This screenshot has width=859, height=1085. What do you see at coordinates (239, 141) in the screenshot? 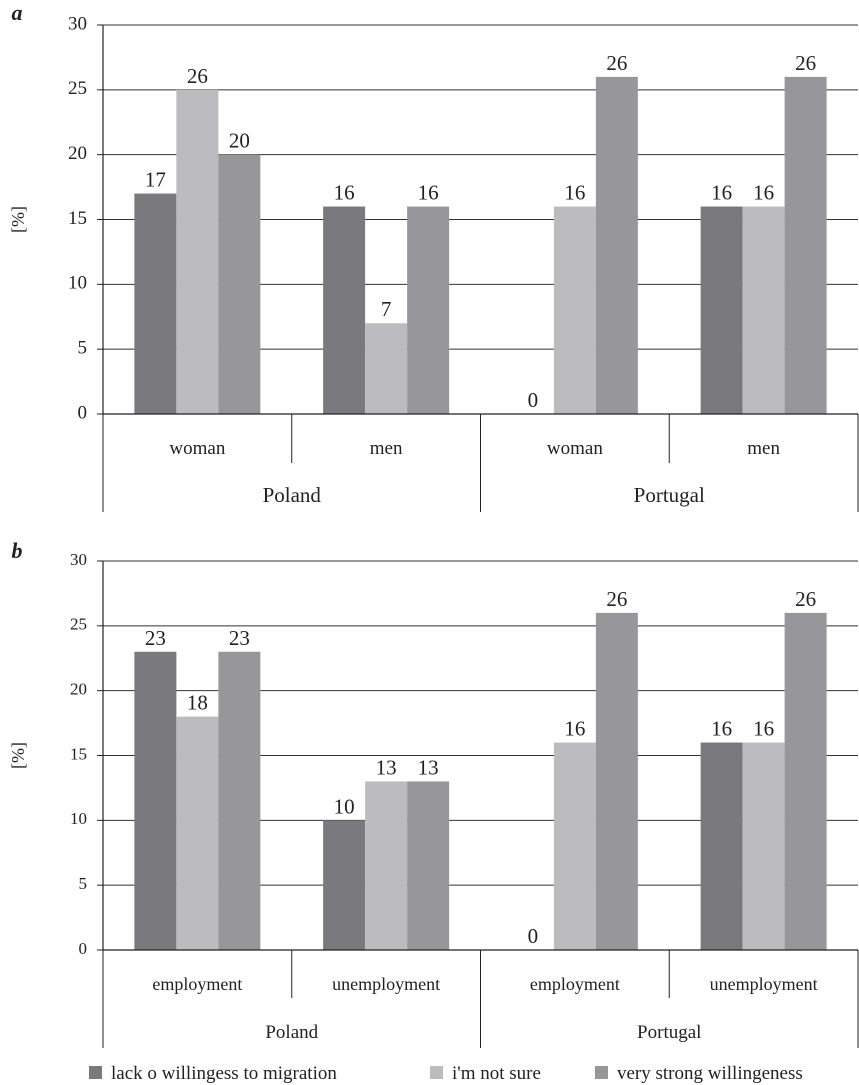
I see `bar-data-label: 20` at bounding box center [239, 141].